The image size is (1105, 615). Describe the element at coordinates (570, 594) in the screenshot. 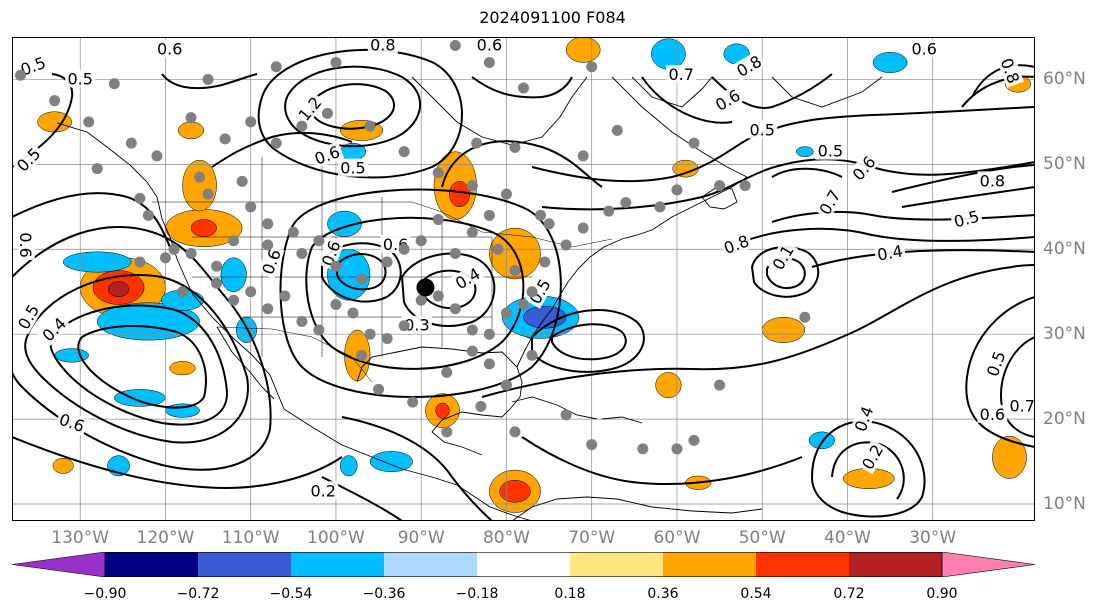

I see `colorbar-tick-label: 0.18` at that location.